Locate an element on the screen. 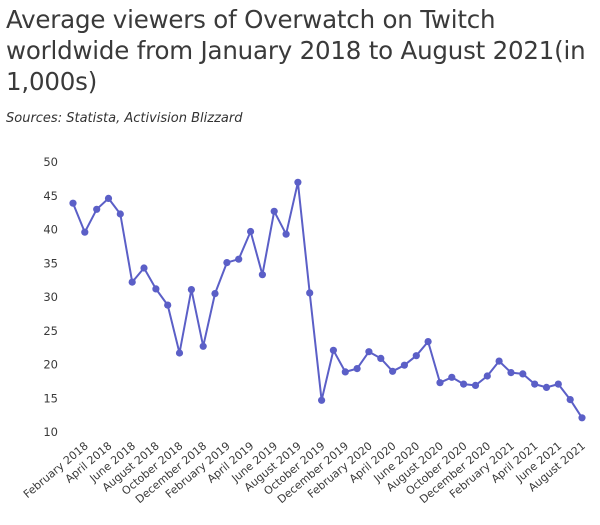 The width and height of the screenshot is (600, 525). y-tick-label: 25 is located at coordinates (50, 331).